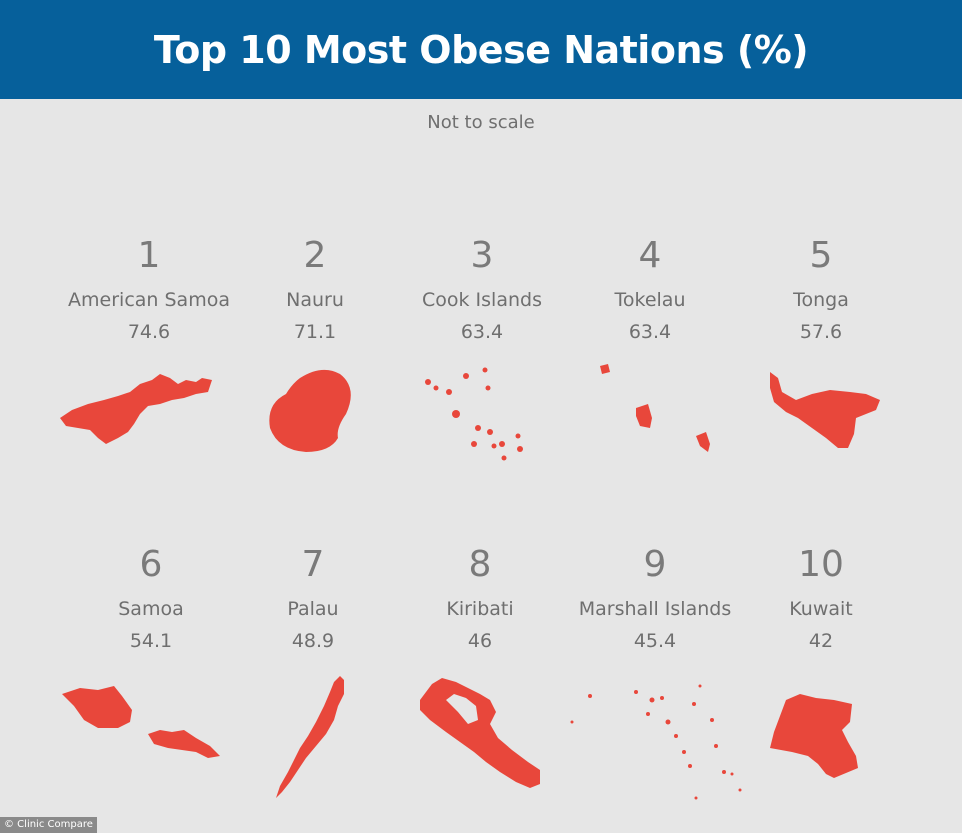  I want to click on country-name: Tonga, so click(821, 300).